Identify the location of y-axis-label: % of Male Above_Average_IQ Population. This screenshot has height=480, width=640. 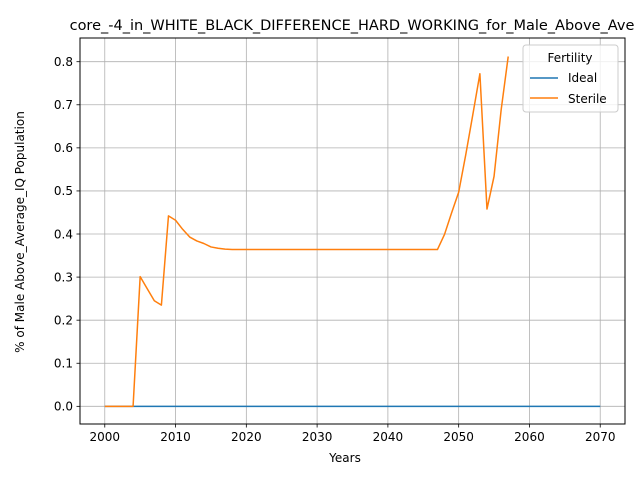
(20, 232).